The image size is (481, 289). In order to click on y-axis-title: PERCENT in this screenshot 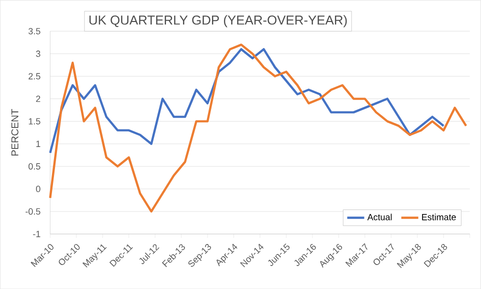, I will do `click(14, 132)`.